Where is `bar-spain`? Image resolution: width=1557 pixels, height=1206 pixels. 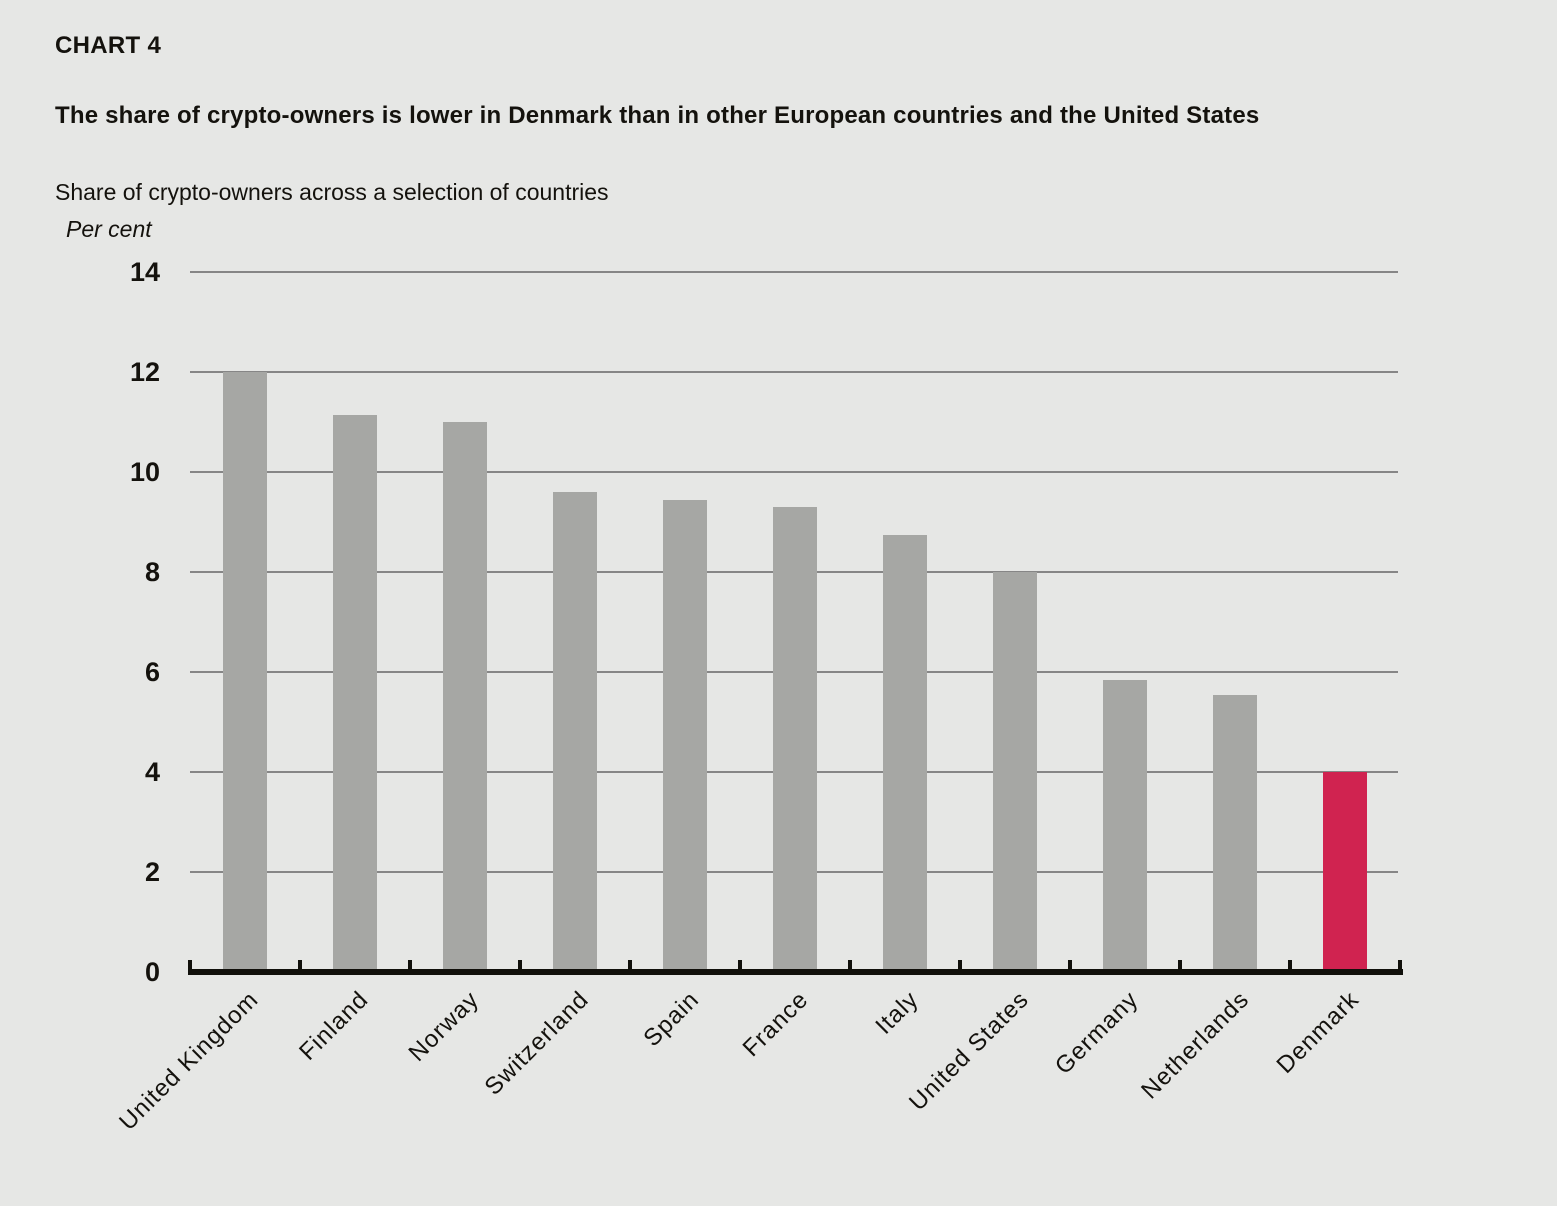
bar-spain is located at coordinates (685, 735).